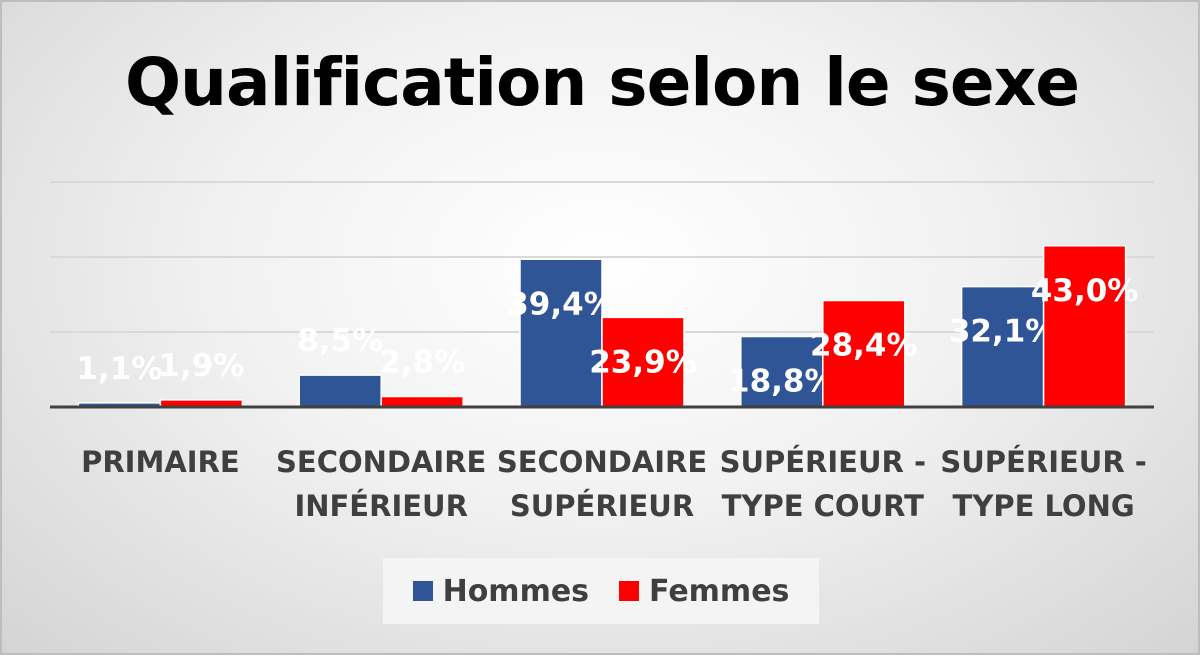 This screenshot has height=657, width=1200. I want to click on legend-label-hommes: Hommes, so click(516, 591).